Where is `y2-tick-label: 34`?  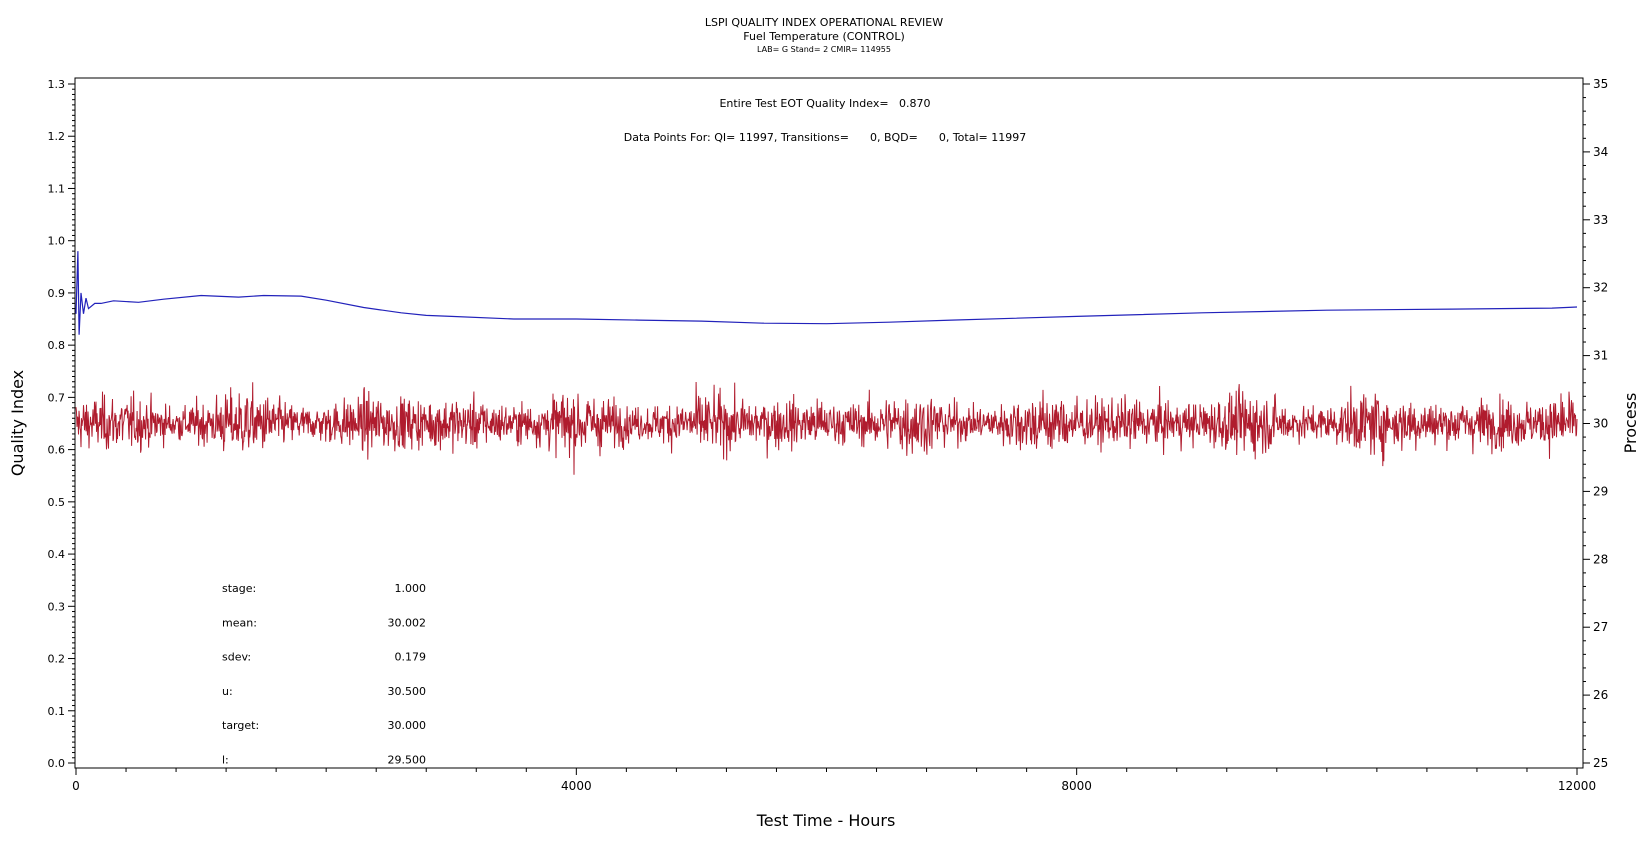
y2-tick-label: 34 is located at coordinates (1600, 152).